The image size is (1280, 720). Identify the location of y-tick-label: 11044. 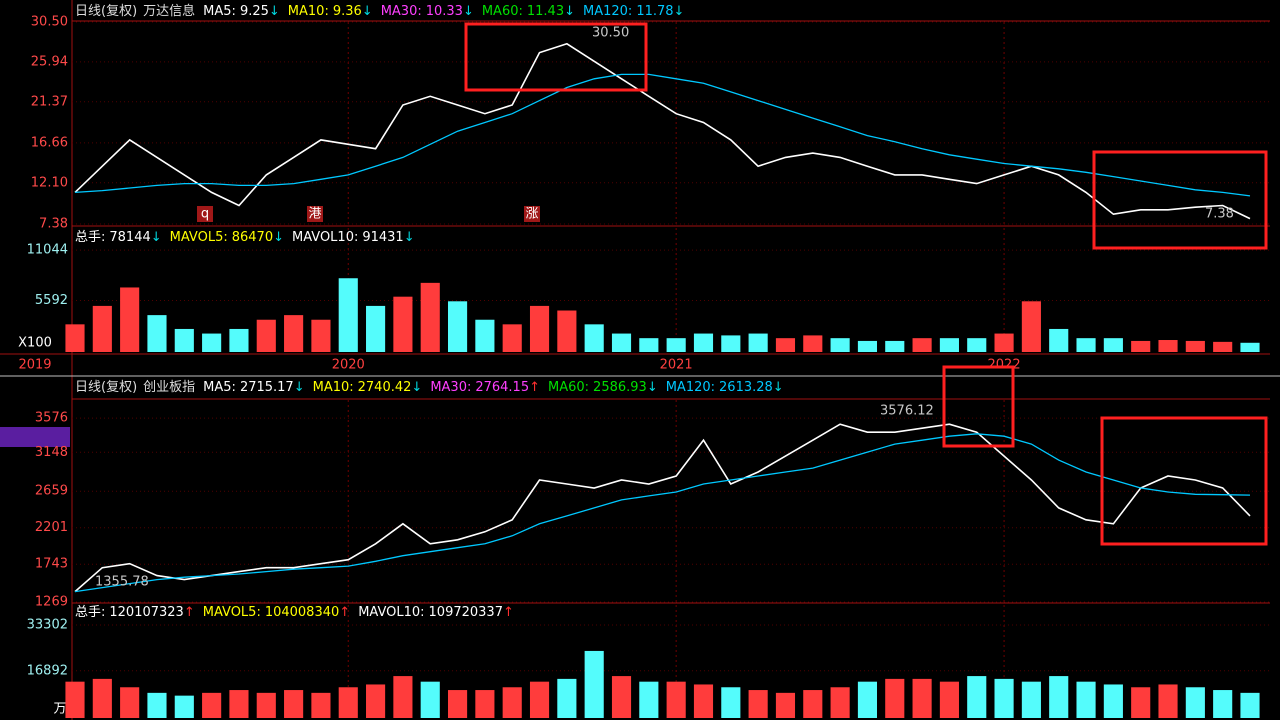
(47, 250).